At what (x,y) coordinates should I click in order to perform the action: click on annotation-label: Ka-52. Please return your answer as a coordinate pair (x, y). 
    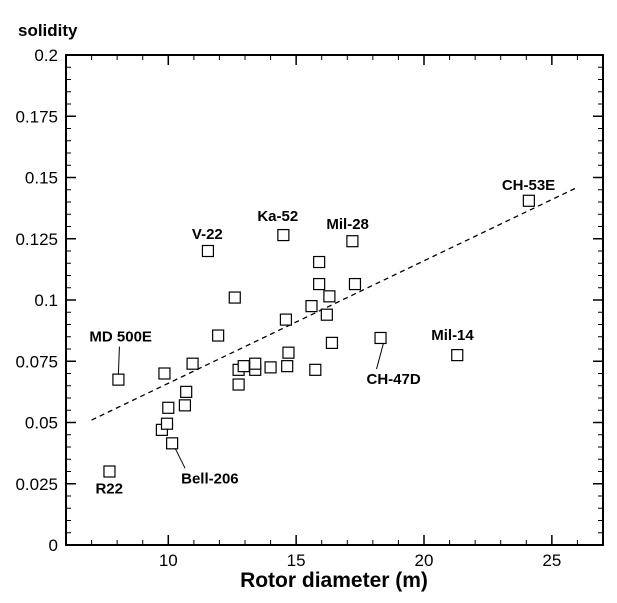
    Looking at the image, I should click on (277, 216).